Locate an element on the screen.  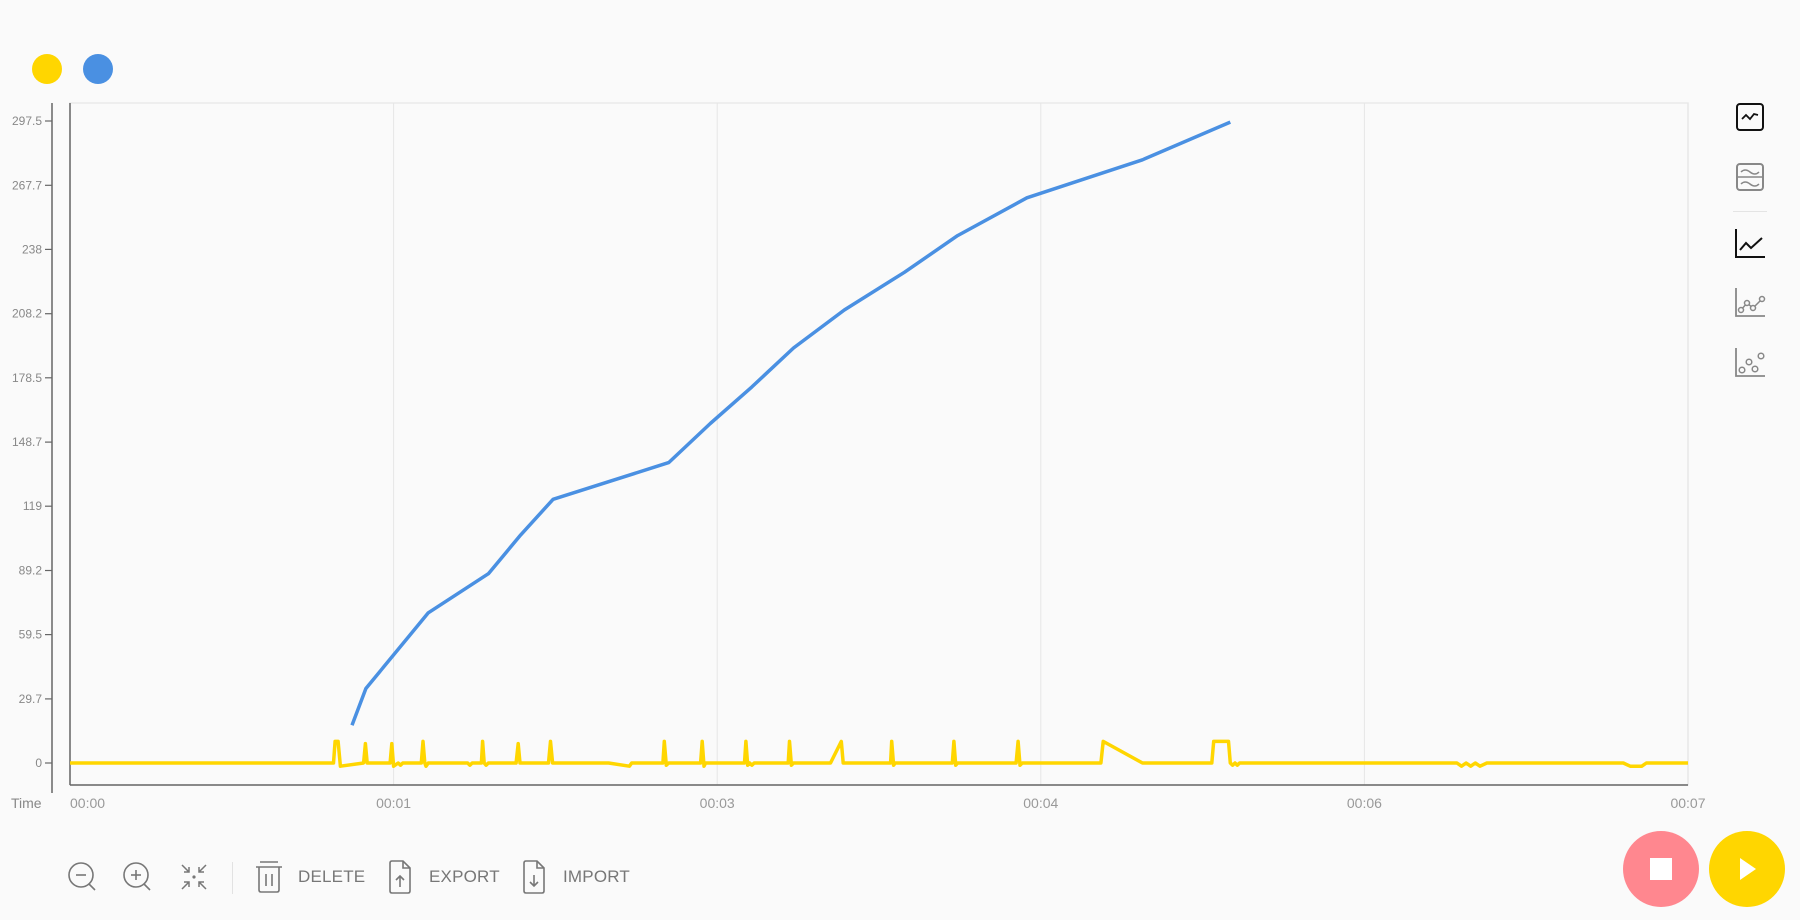
stop-icon is located at coordinates (1661, 869).